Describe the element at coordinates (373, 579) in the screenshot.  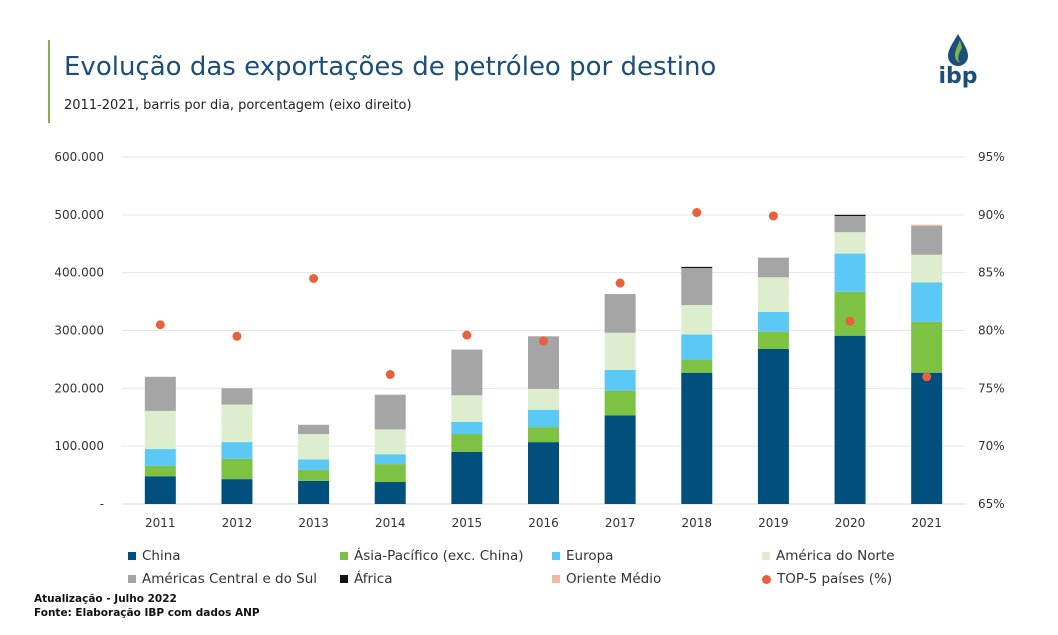
I see `legend-label: África` at that location.